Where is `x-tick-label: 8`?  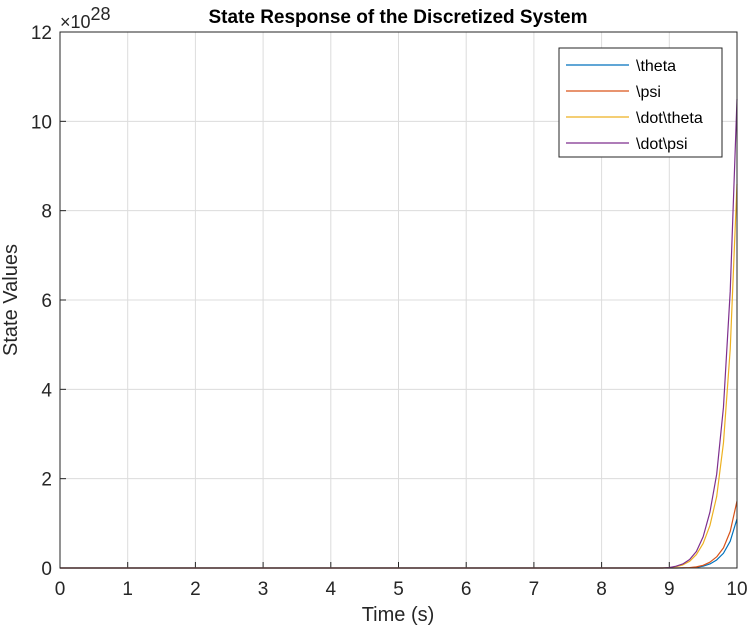
x-tick-label: 8 is located at coordinates (601, 589).